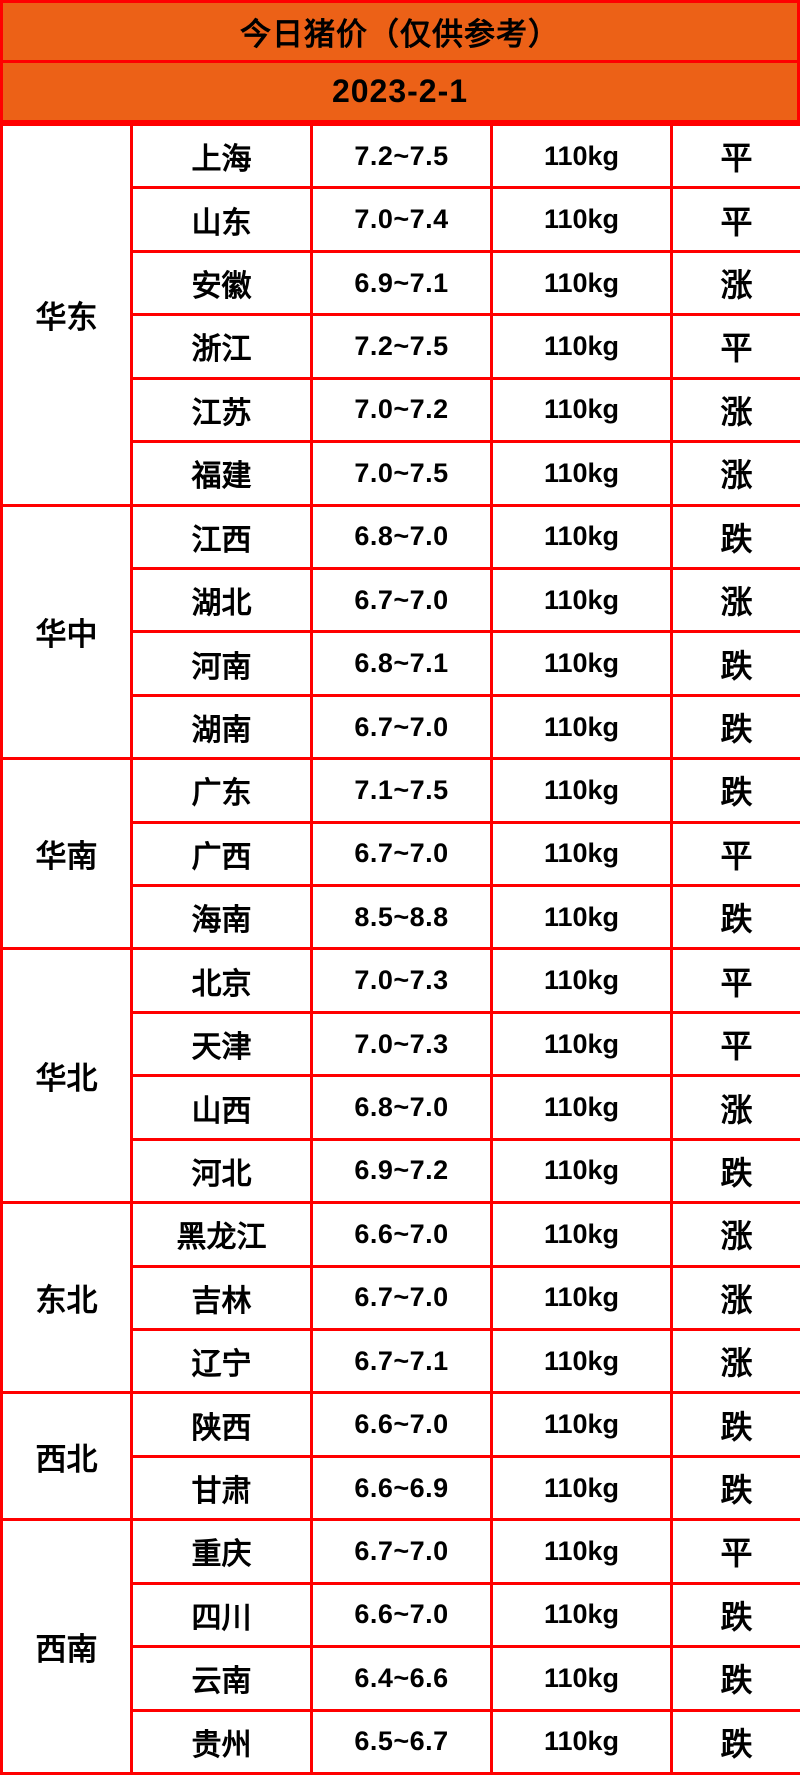  I want to click on table-row: 西北 陕西 6.6~7.0 110kg 跌, so click(400, 1456).